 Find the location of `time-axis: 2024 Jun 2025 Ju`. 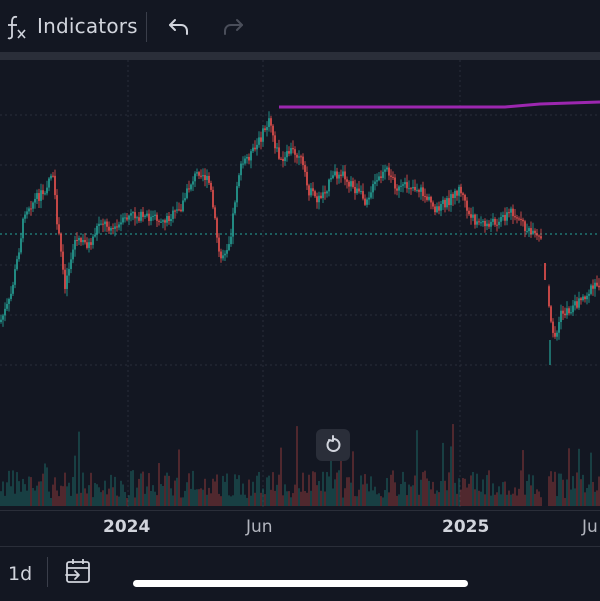

time-axis: 2024 Jun 2025 Ju is located at coordinates (300, 528).